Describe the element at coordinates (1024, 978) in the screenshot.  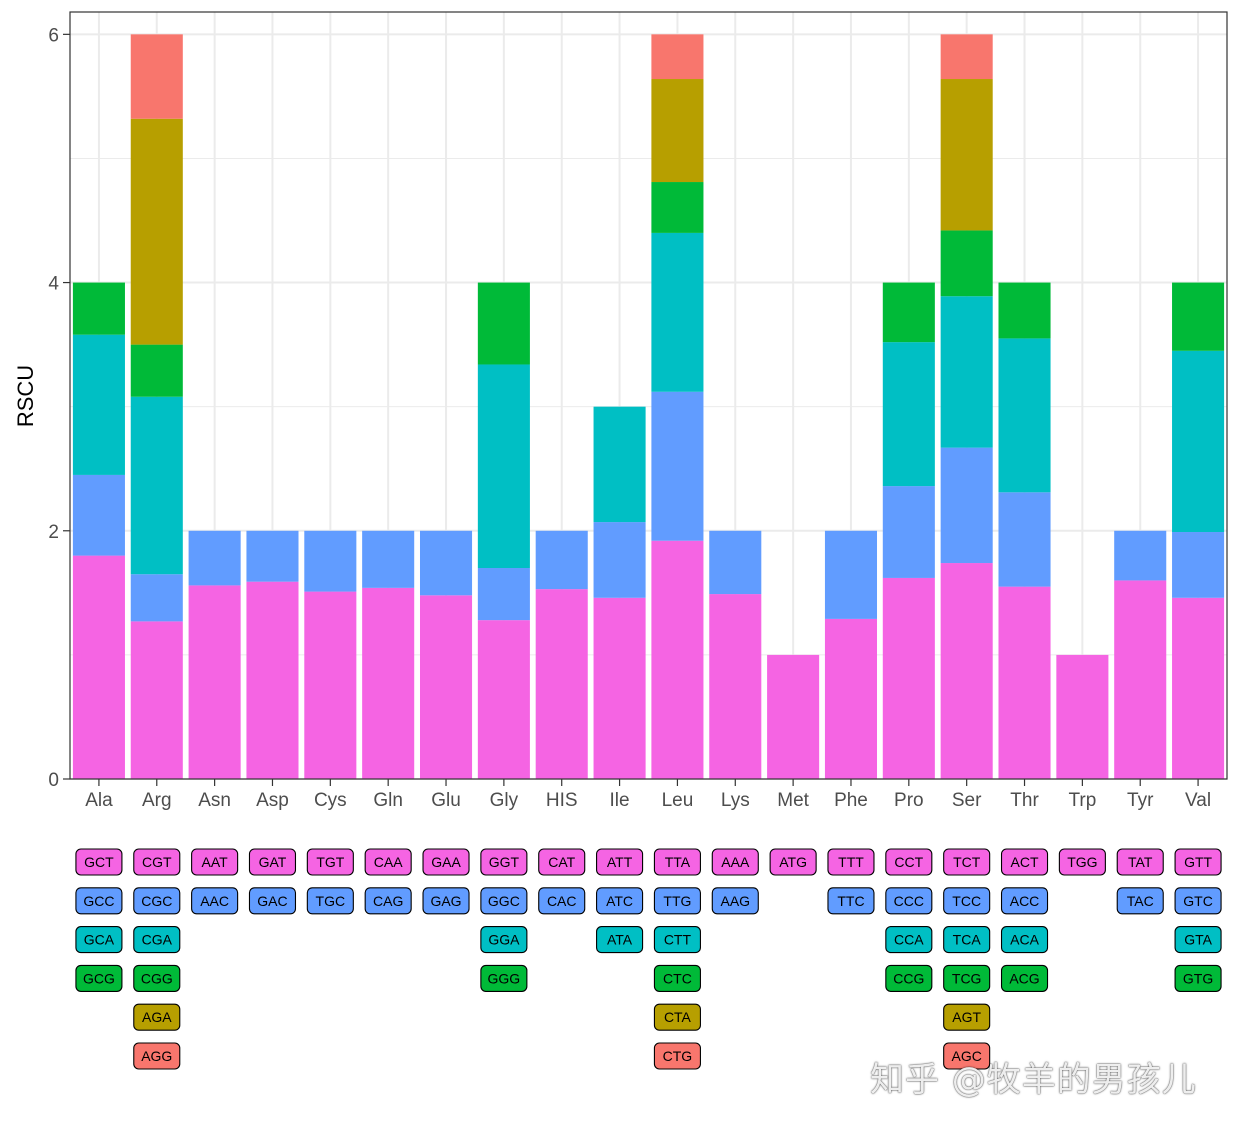
I see `codon-label: ACG` at that location.